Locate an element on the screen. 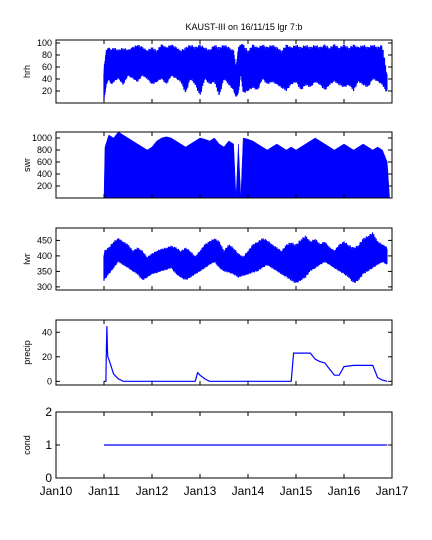 This screenshot has width=432, height=540. xtick-label: Jan10 is located at coordinates (56, 491).